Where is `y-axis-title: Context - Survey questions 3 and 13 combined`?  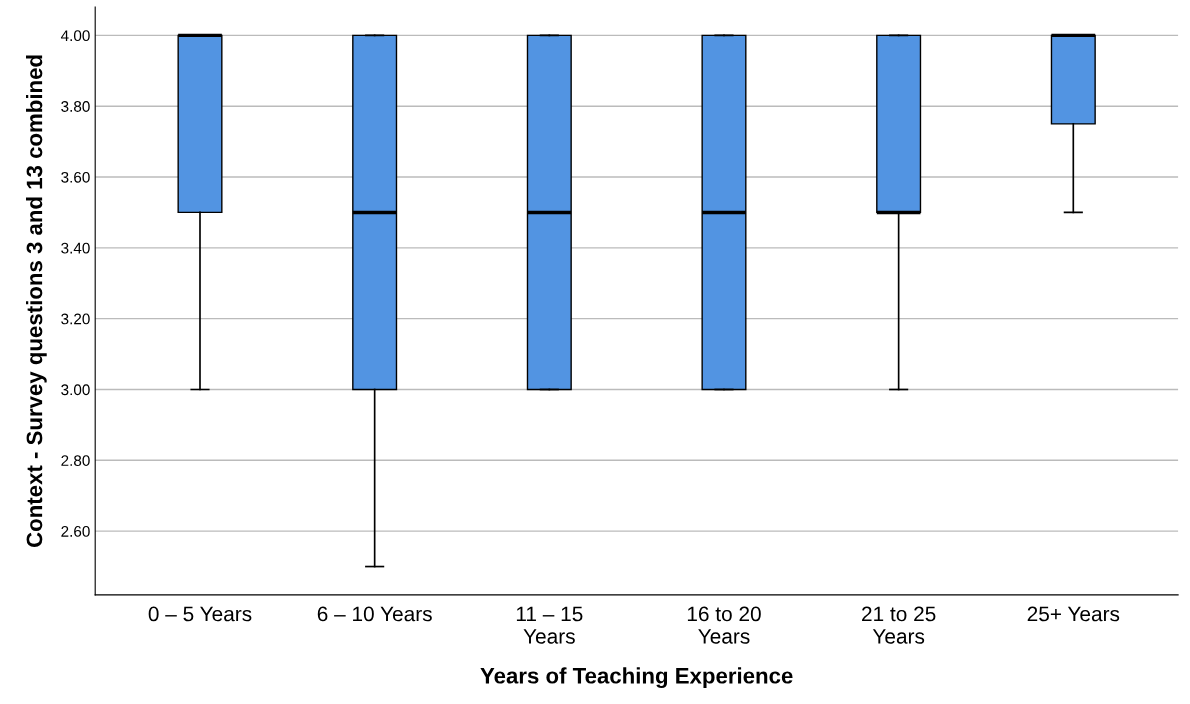 y-axis-title: Context - Survey questions 3 and 13 combined is located at coordinates (36, 301).